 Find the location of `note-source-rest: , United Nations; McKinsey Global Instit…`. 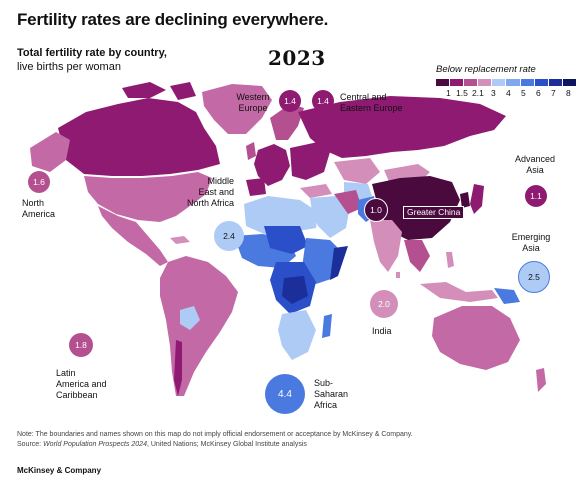

note-source-rest: , United Nations; McKinsey Global Instit… is located at coordinates (226, 444).